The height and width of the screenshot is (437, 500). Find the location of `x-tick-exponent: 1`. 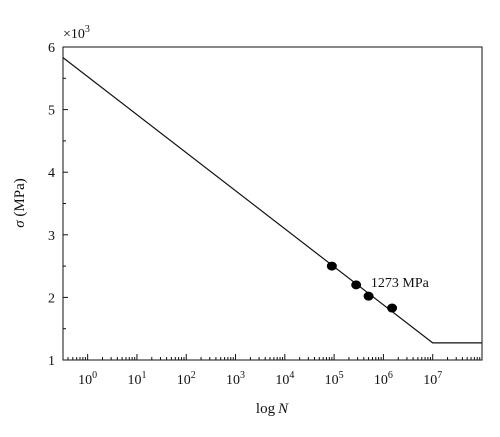

x-tick-exponent: 1 is located at coordinates (143, 375).